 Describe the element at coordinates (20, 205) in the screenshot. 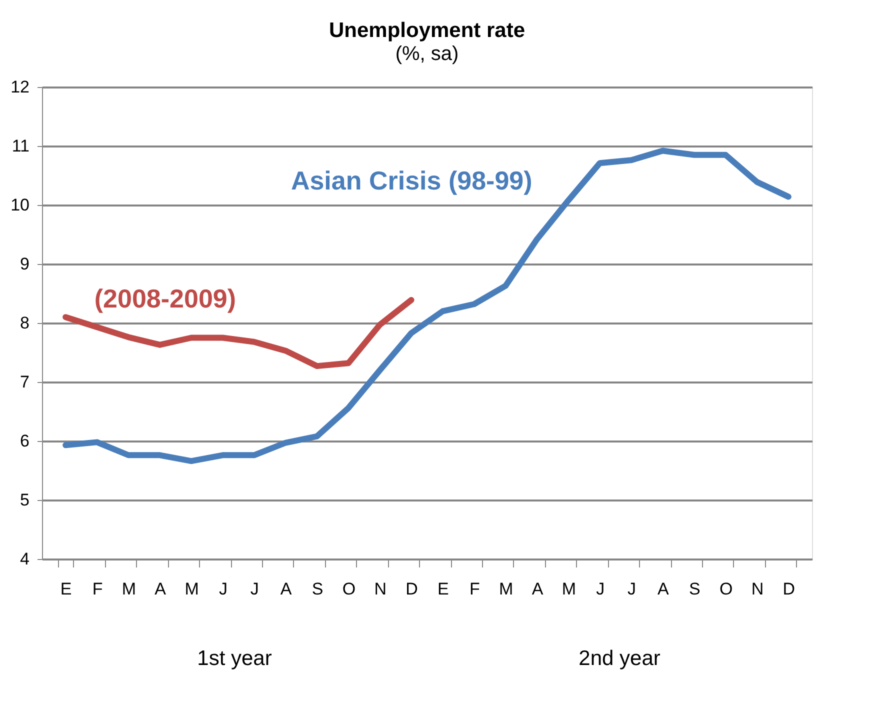

I see `y-tick-label: 10` at that location.